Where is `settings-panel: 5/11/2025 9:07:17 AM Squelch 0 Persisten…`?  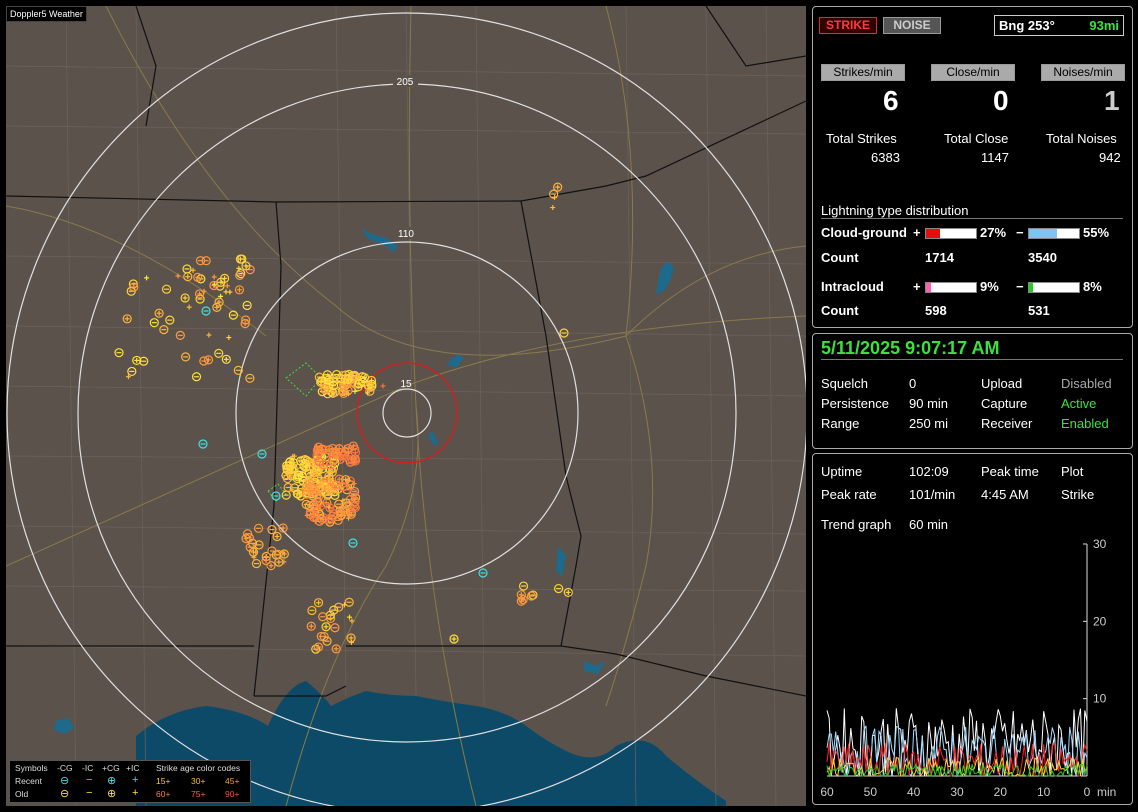 settings-panel: 5/11/2025 9:07:17 AM Squelch 0 Persisten… is located at coordinates (972, 391).